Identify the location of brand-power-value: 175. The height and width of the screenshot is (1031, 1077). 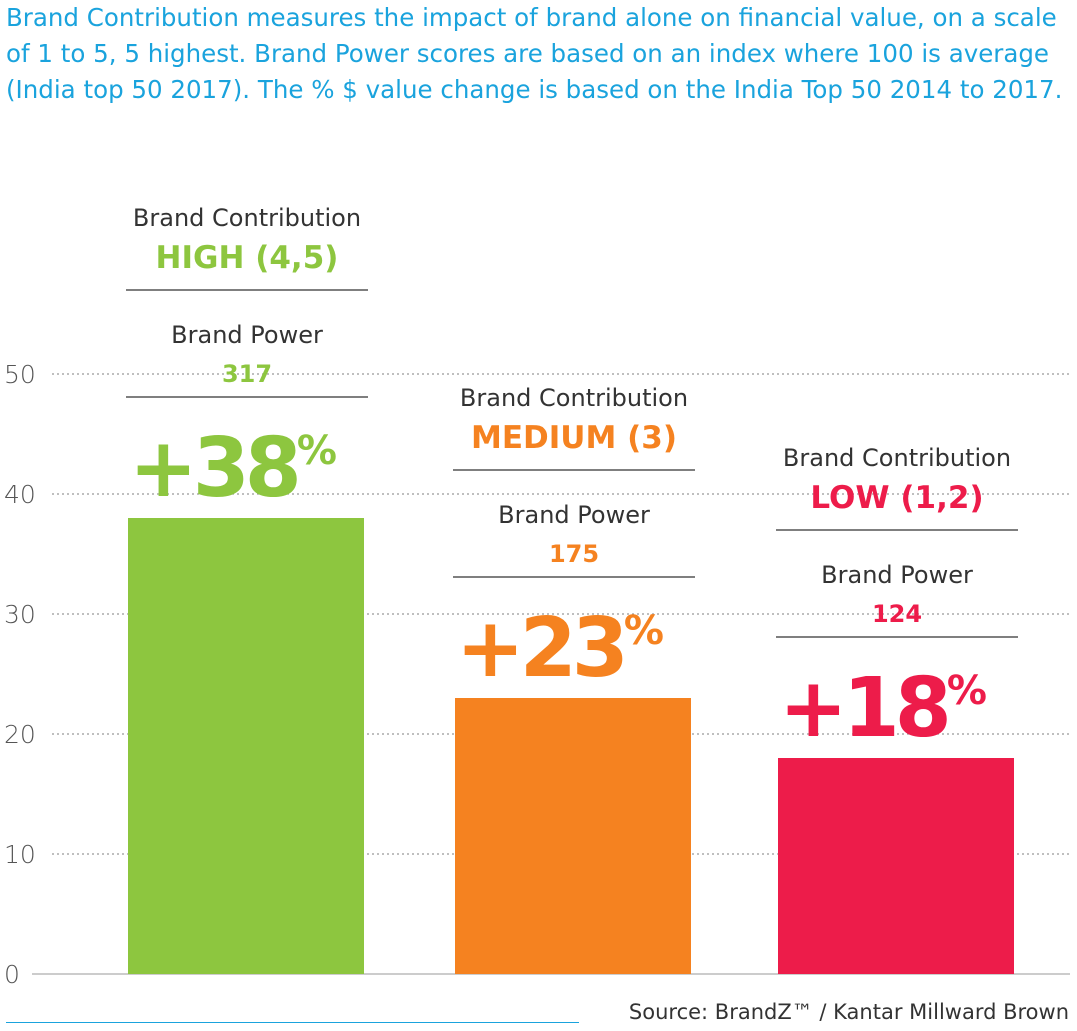
(574, 554).